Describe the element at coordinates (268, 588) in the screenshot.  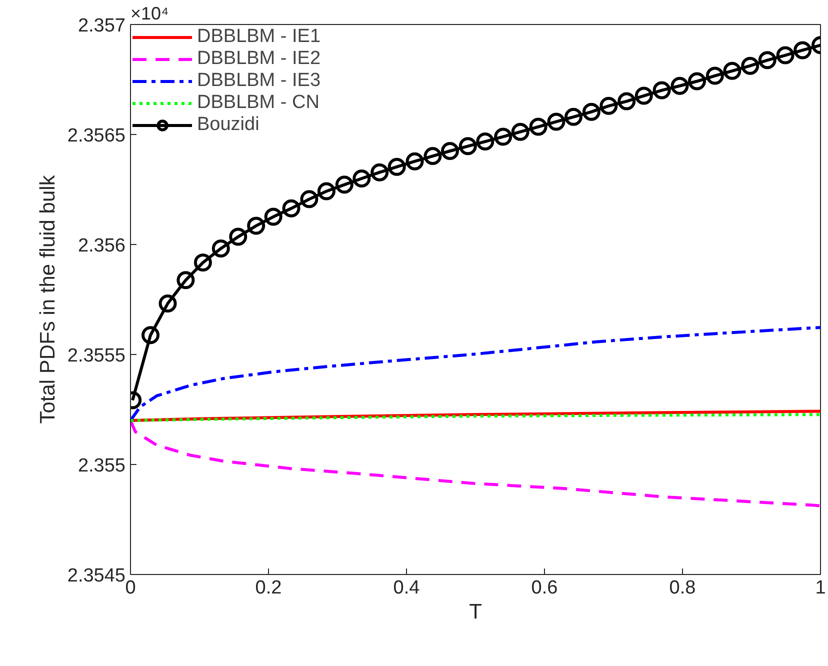
I see `x-tick-label: 0.2` at that location.